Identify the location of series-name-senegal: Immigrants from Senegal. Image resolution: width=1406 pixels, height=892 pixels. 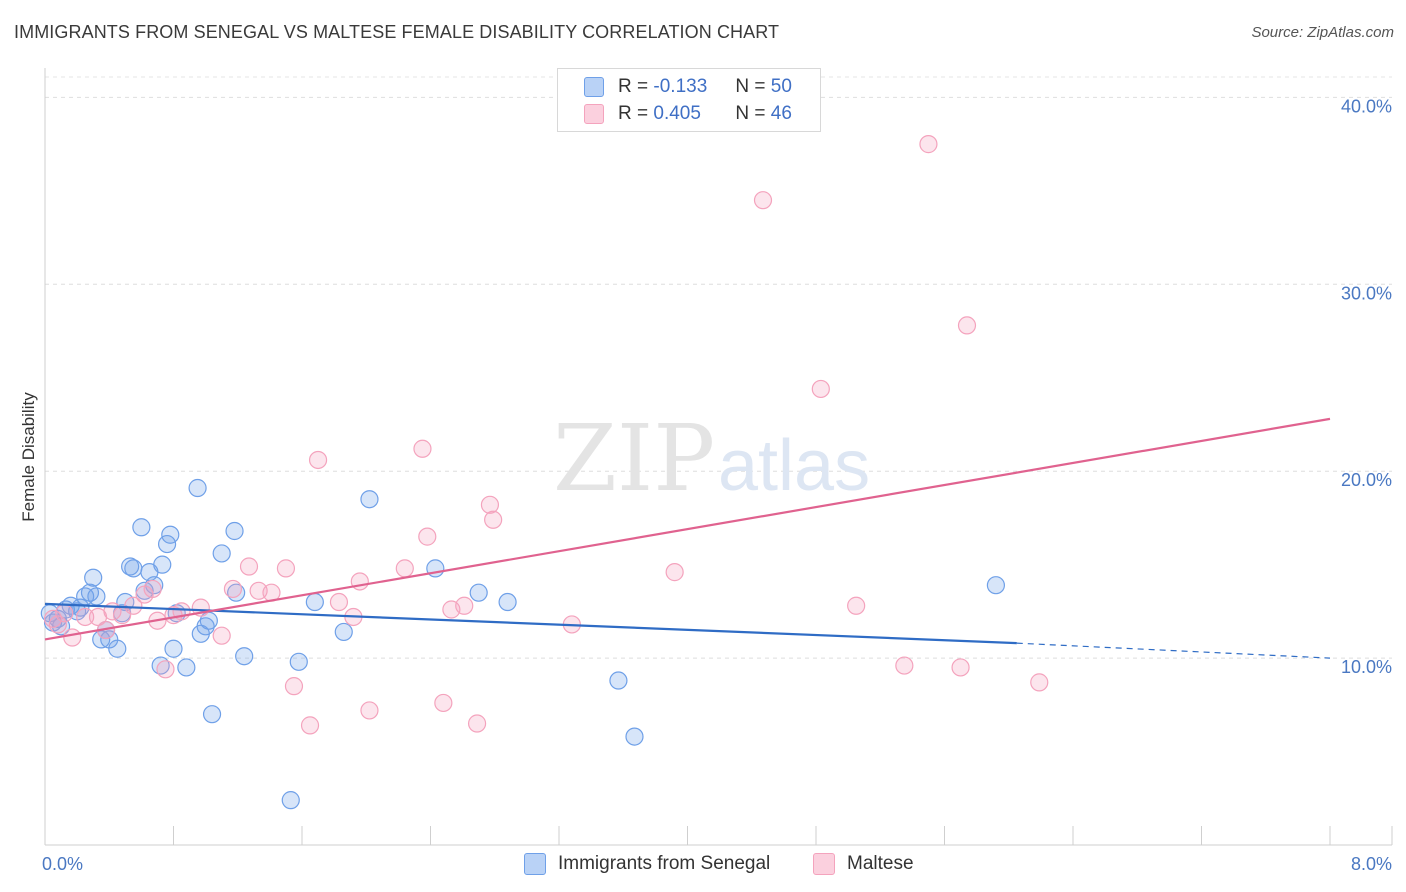
(664, 863).